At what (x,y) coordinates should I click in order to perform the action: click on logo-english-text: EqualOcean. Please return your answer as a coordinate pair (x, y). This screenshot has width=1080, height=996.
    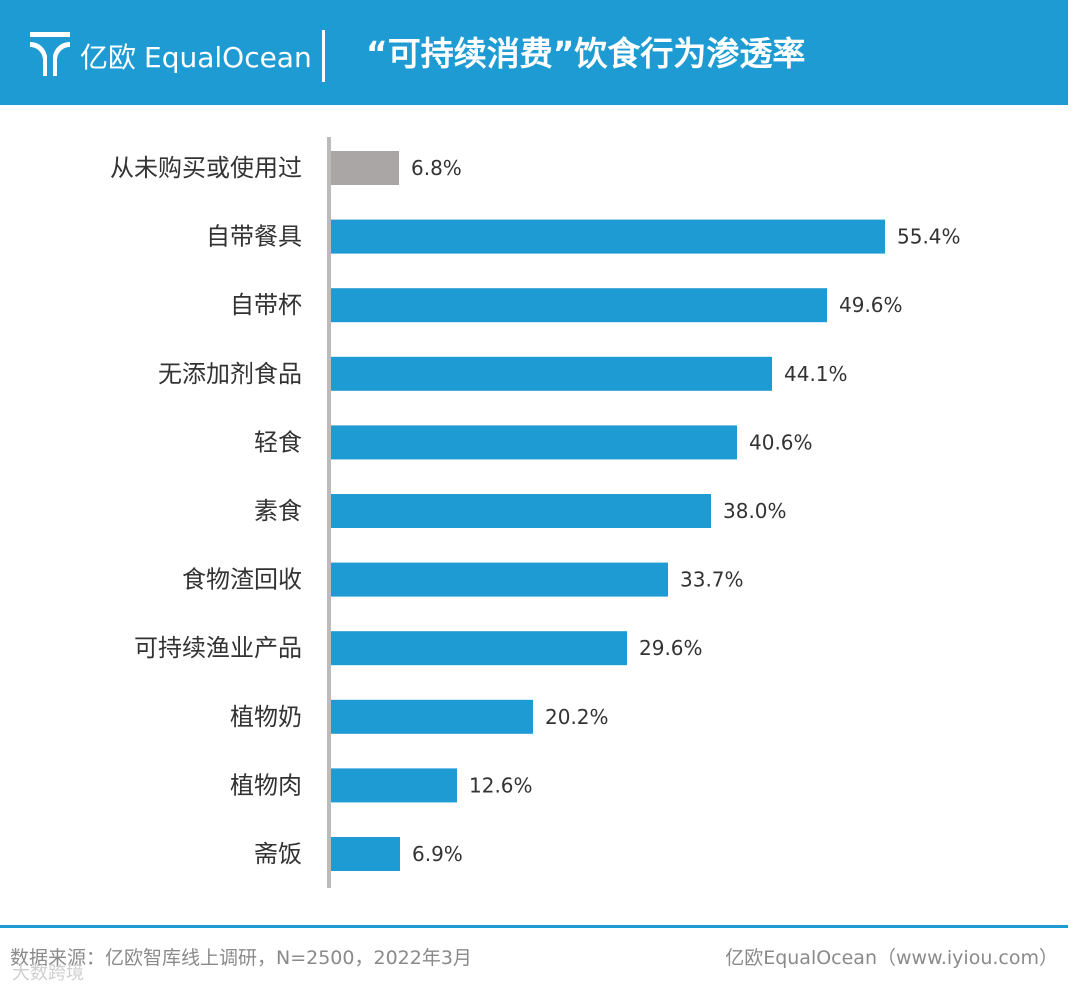
    Looking at the image, I should click on (228, 57).